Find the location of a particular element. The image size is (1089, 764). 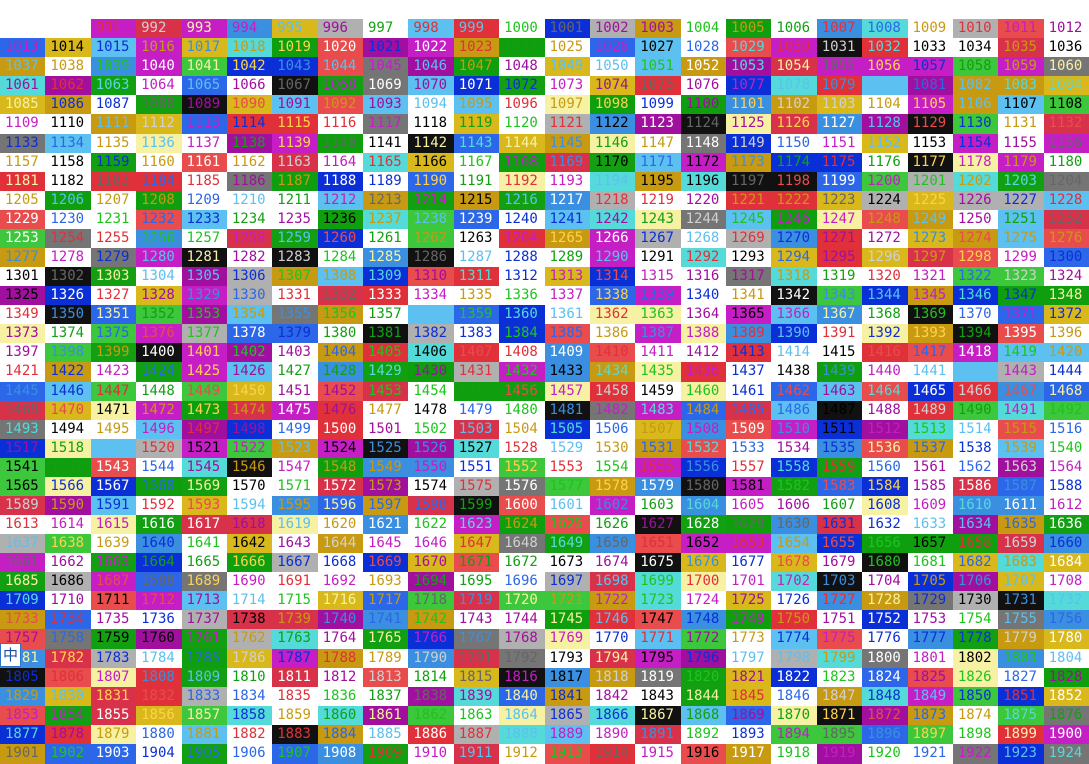

color-cell-1155: 1155 is located at coordinates (1021, 143).